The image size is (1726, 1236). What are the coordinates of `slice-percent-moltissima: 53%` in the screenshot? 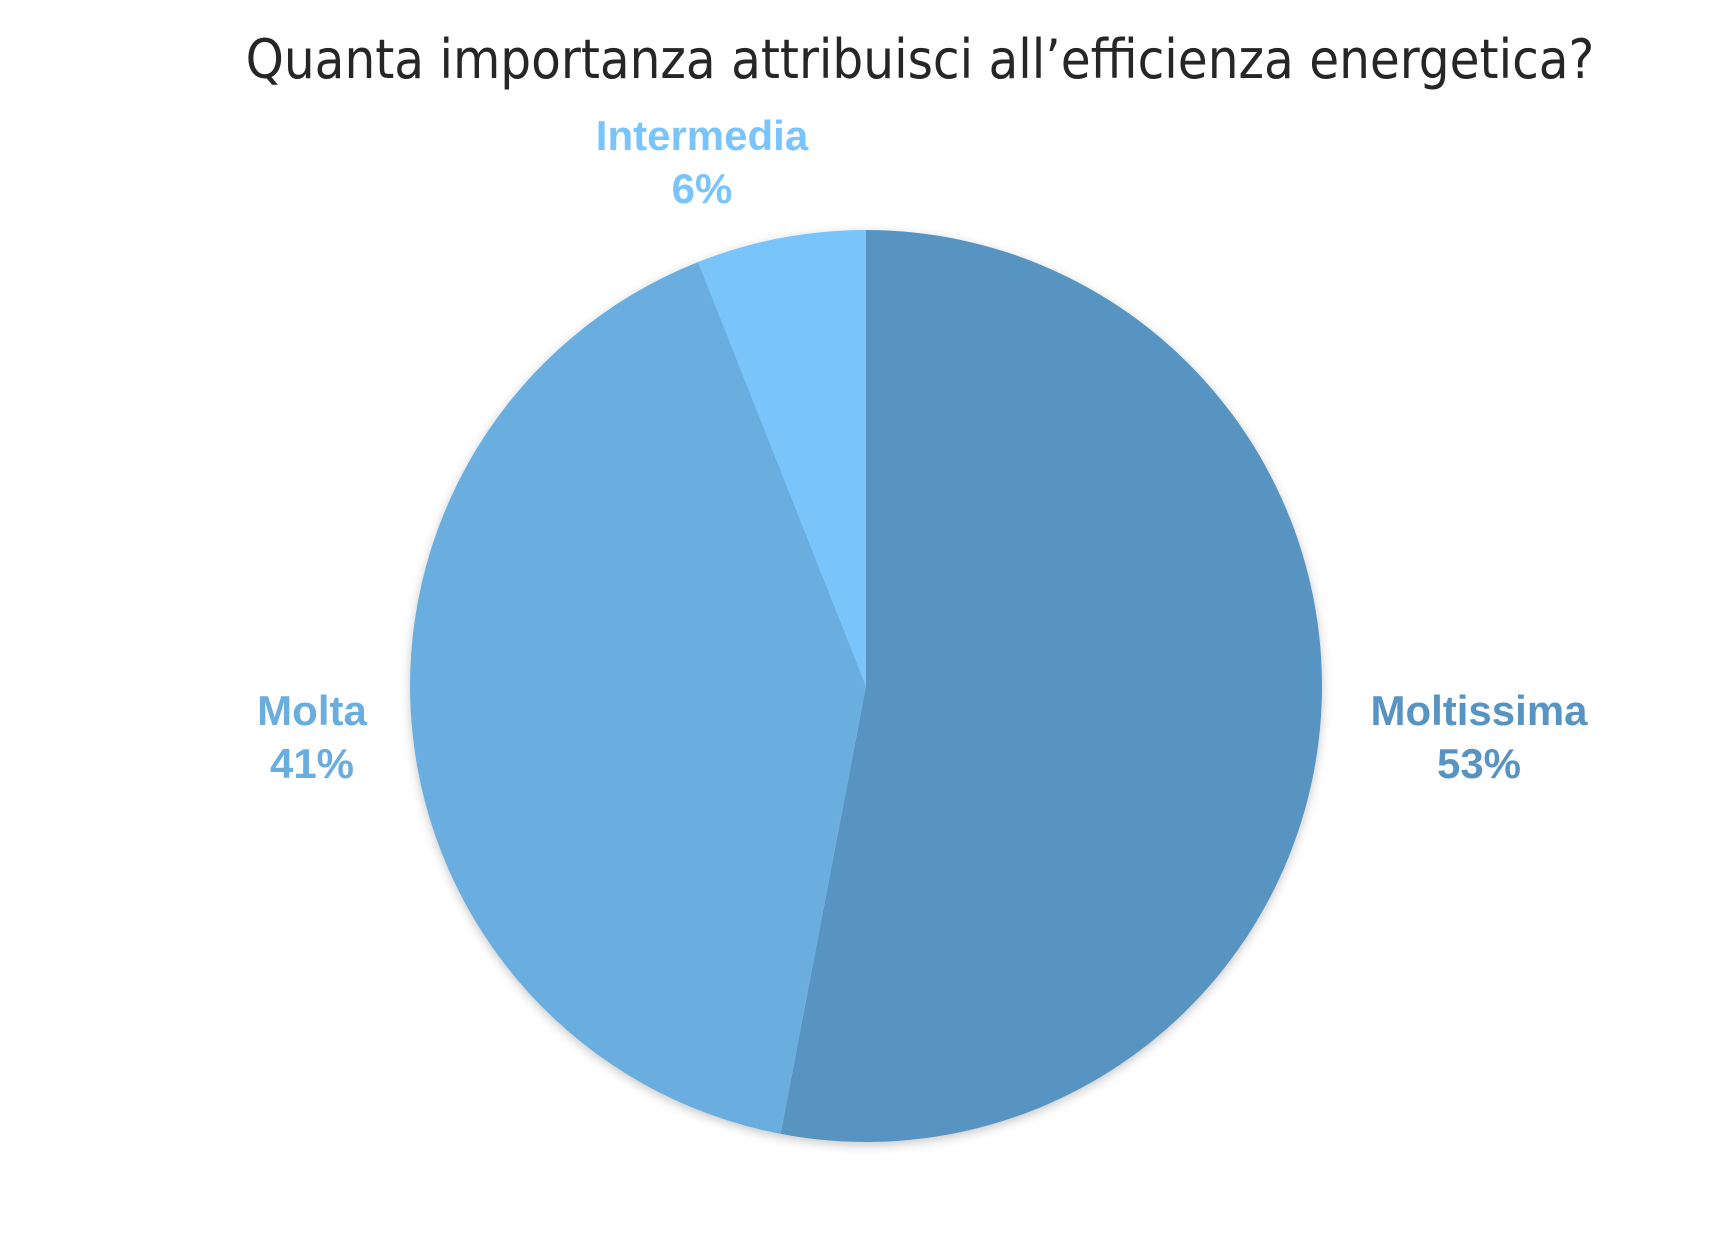 It's located at (1479, 763).